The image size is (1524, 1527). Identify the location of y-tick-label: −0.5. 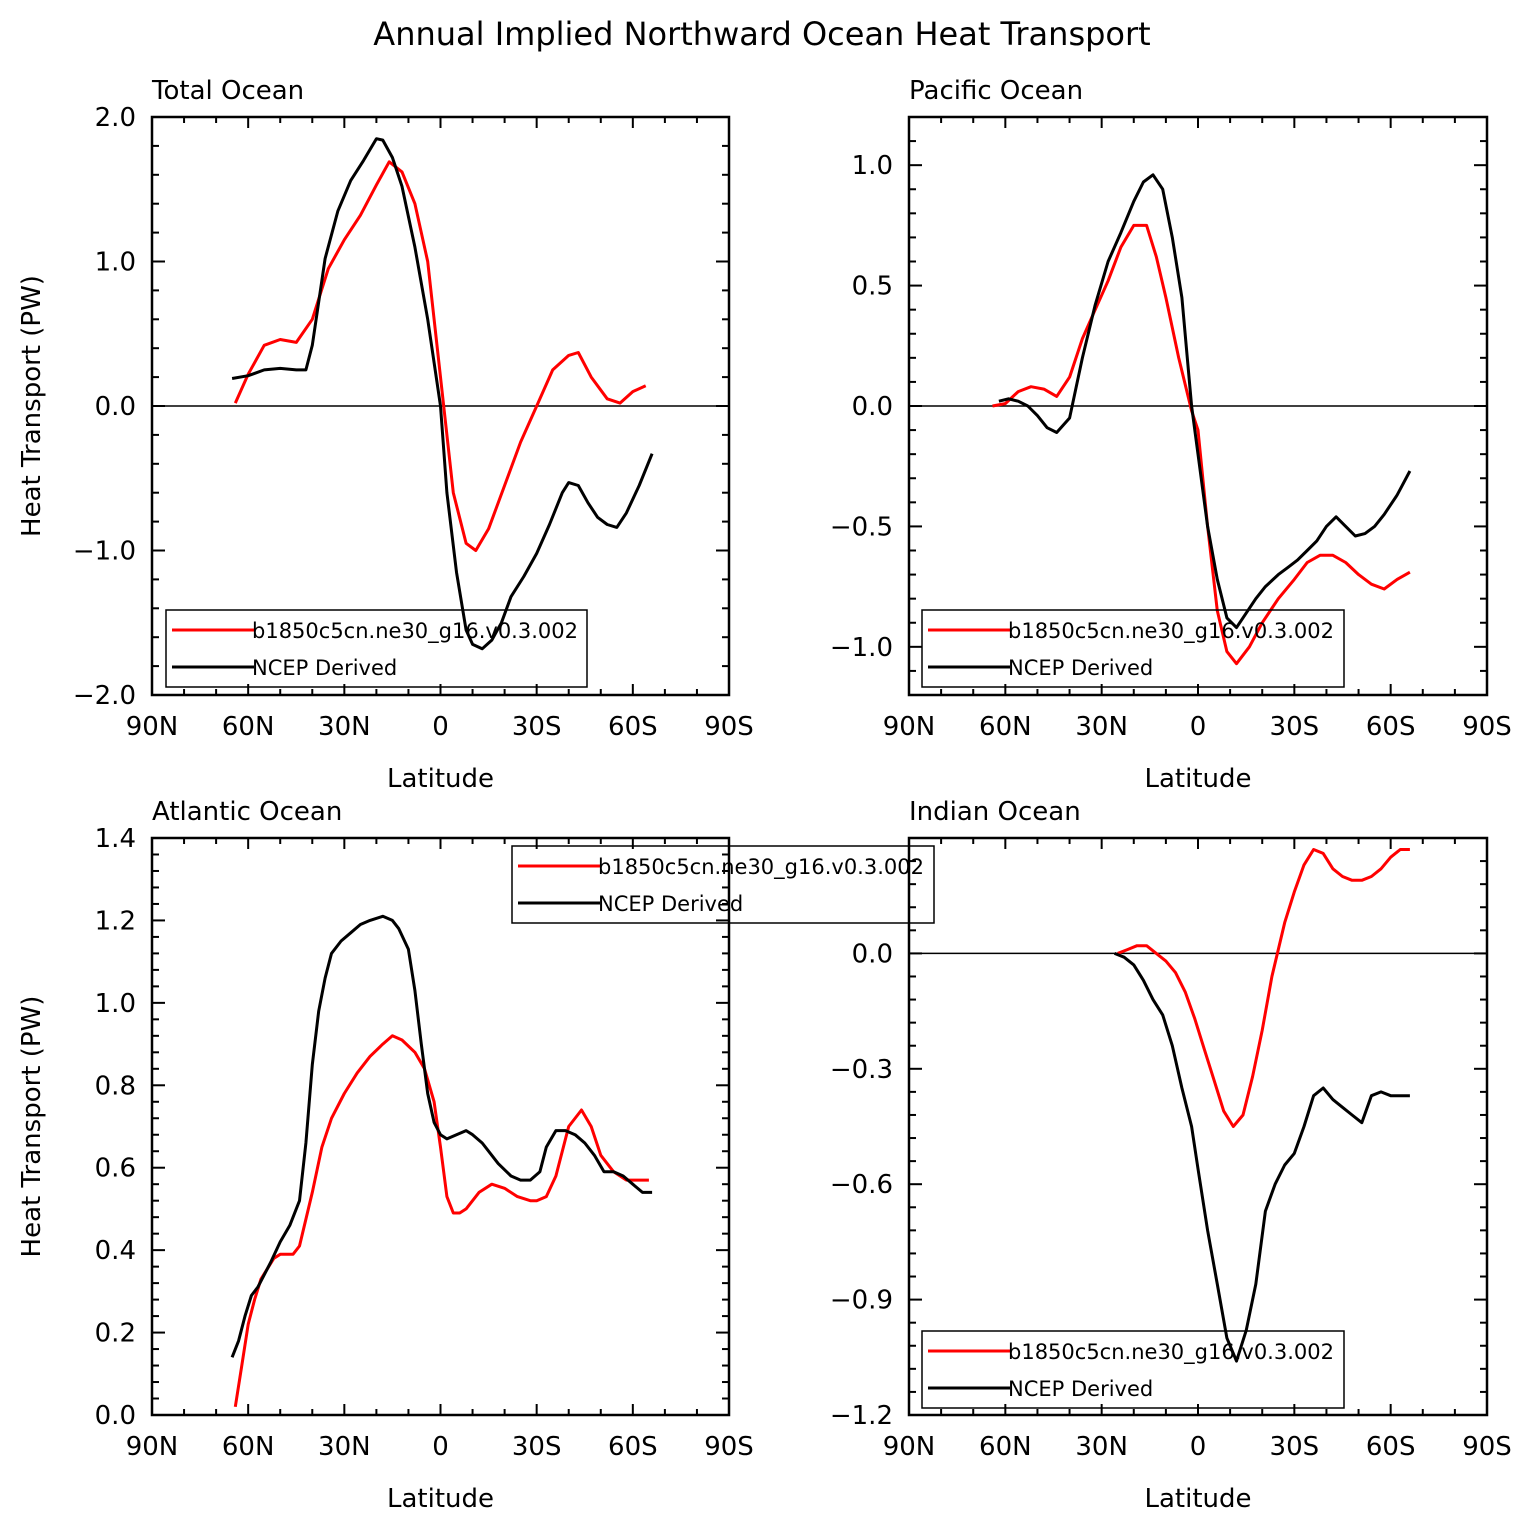
(861, 527).